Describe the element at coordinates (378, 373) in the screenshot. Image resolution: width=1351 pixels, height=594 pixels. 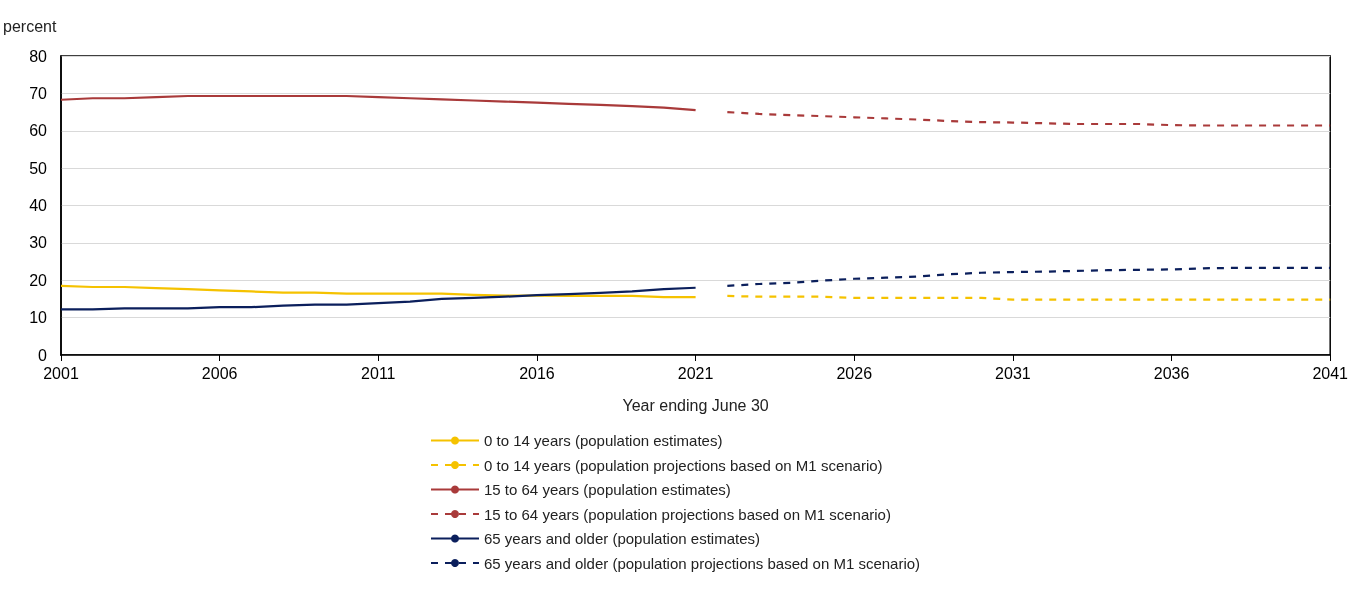
I see `x-tick-label: 2011` at that location.